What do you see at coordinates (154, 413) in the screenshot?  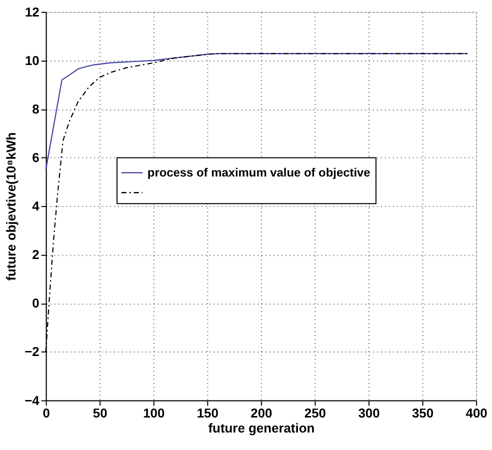 I see `x-tick-label: 100` at bounding box center [154, 413].